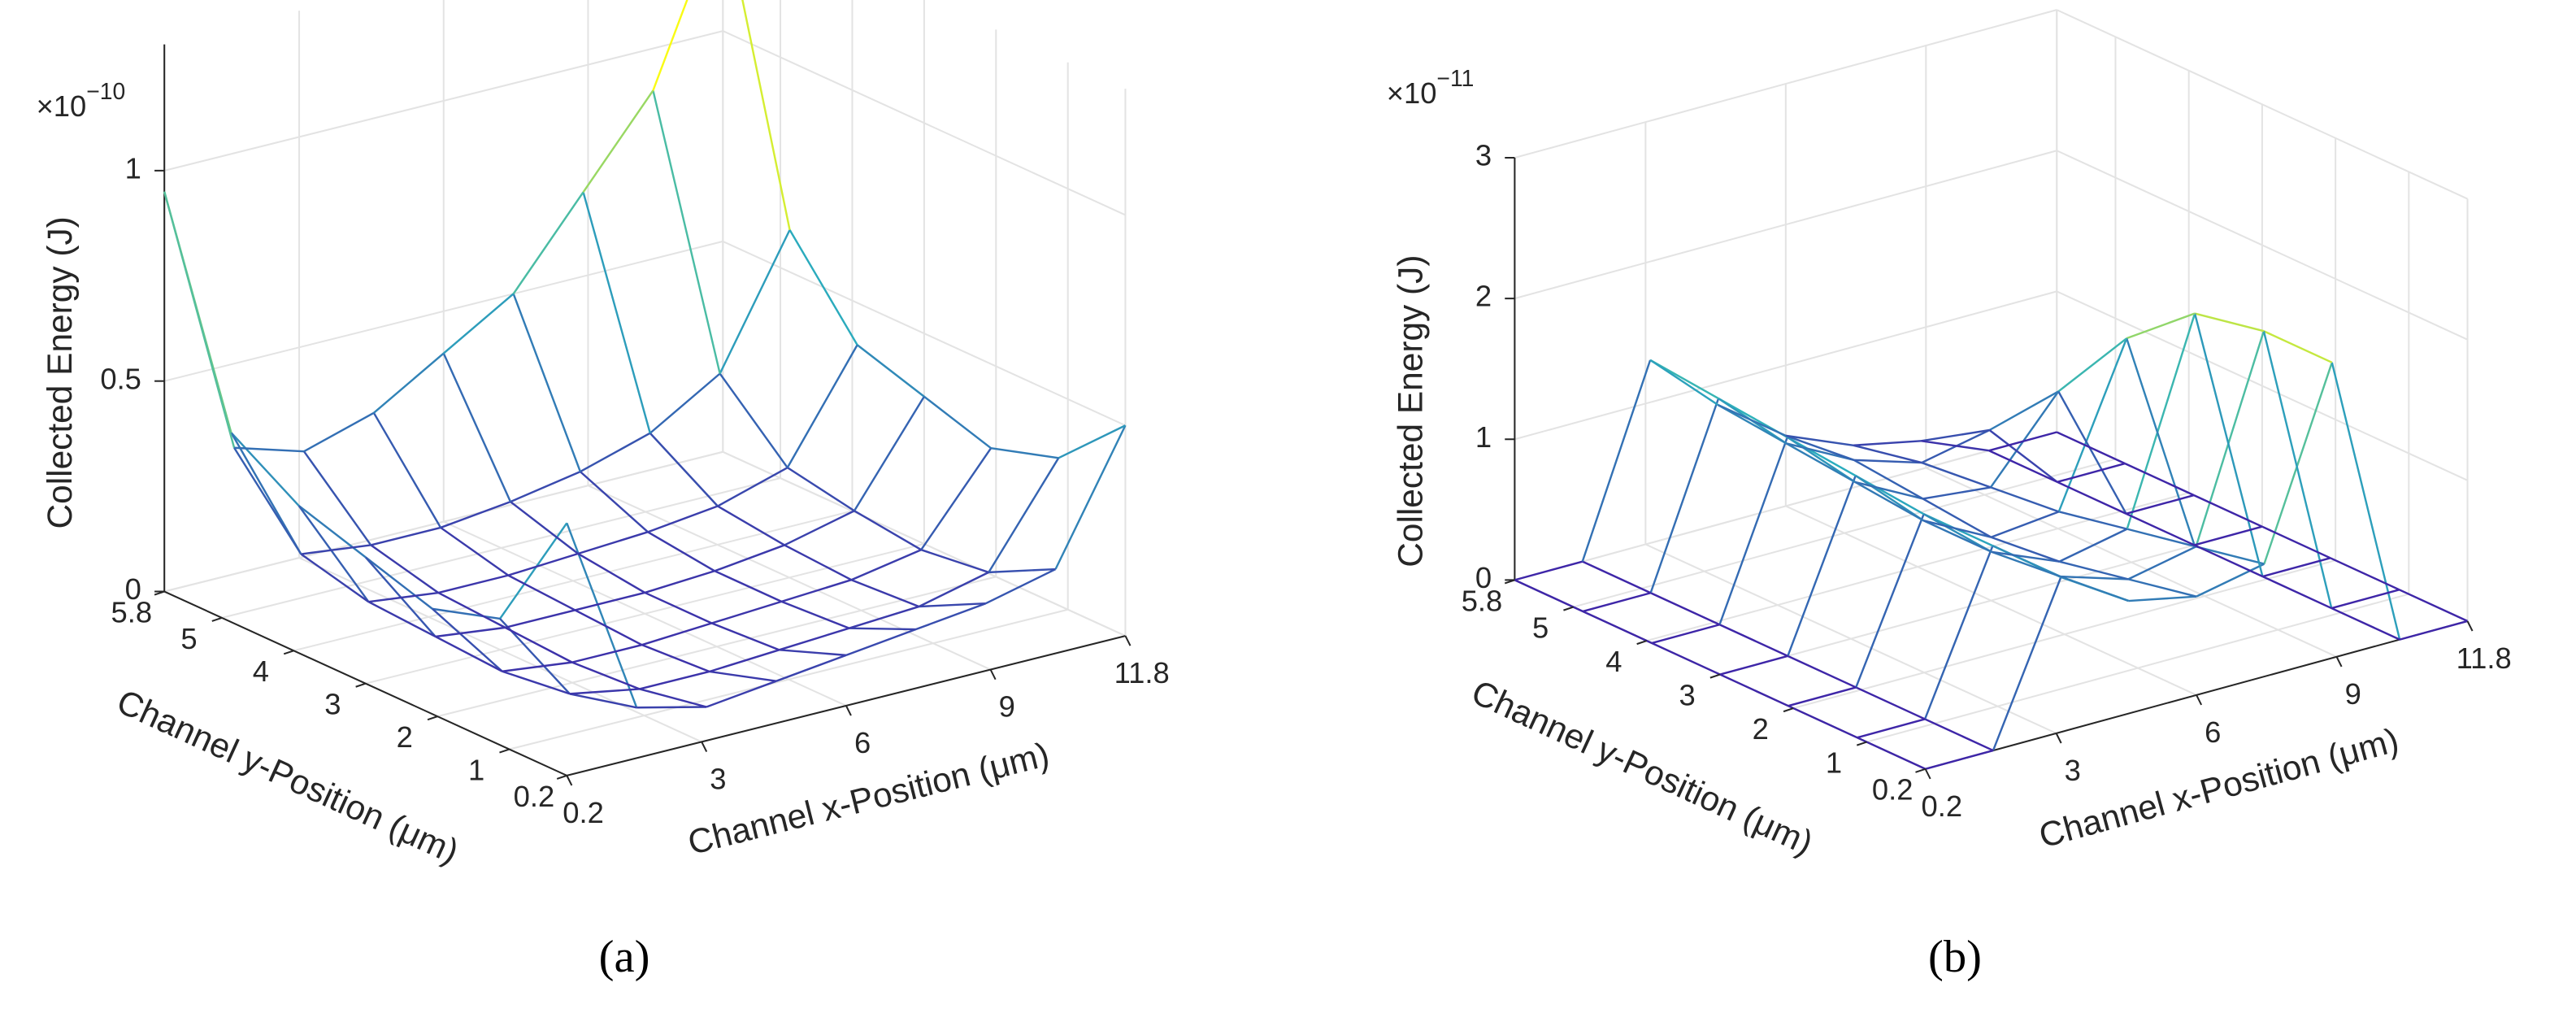 Image resolution: width=2576 pixels, height=1022 pixels. I want to click on y-tick-label: 3, so click(332, 704).